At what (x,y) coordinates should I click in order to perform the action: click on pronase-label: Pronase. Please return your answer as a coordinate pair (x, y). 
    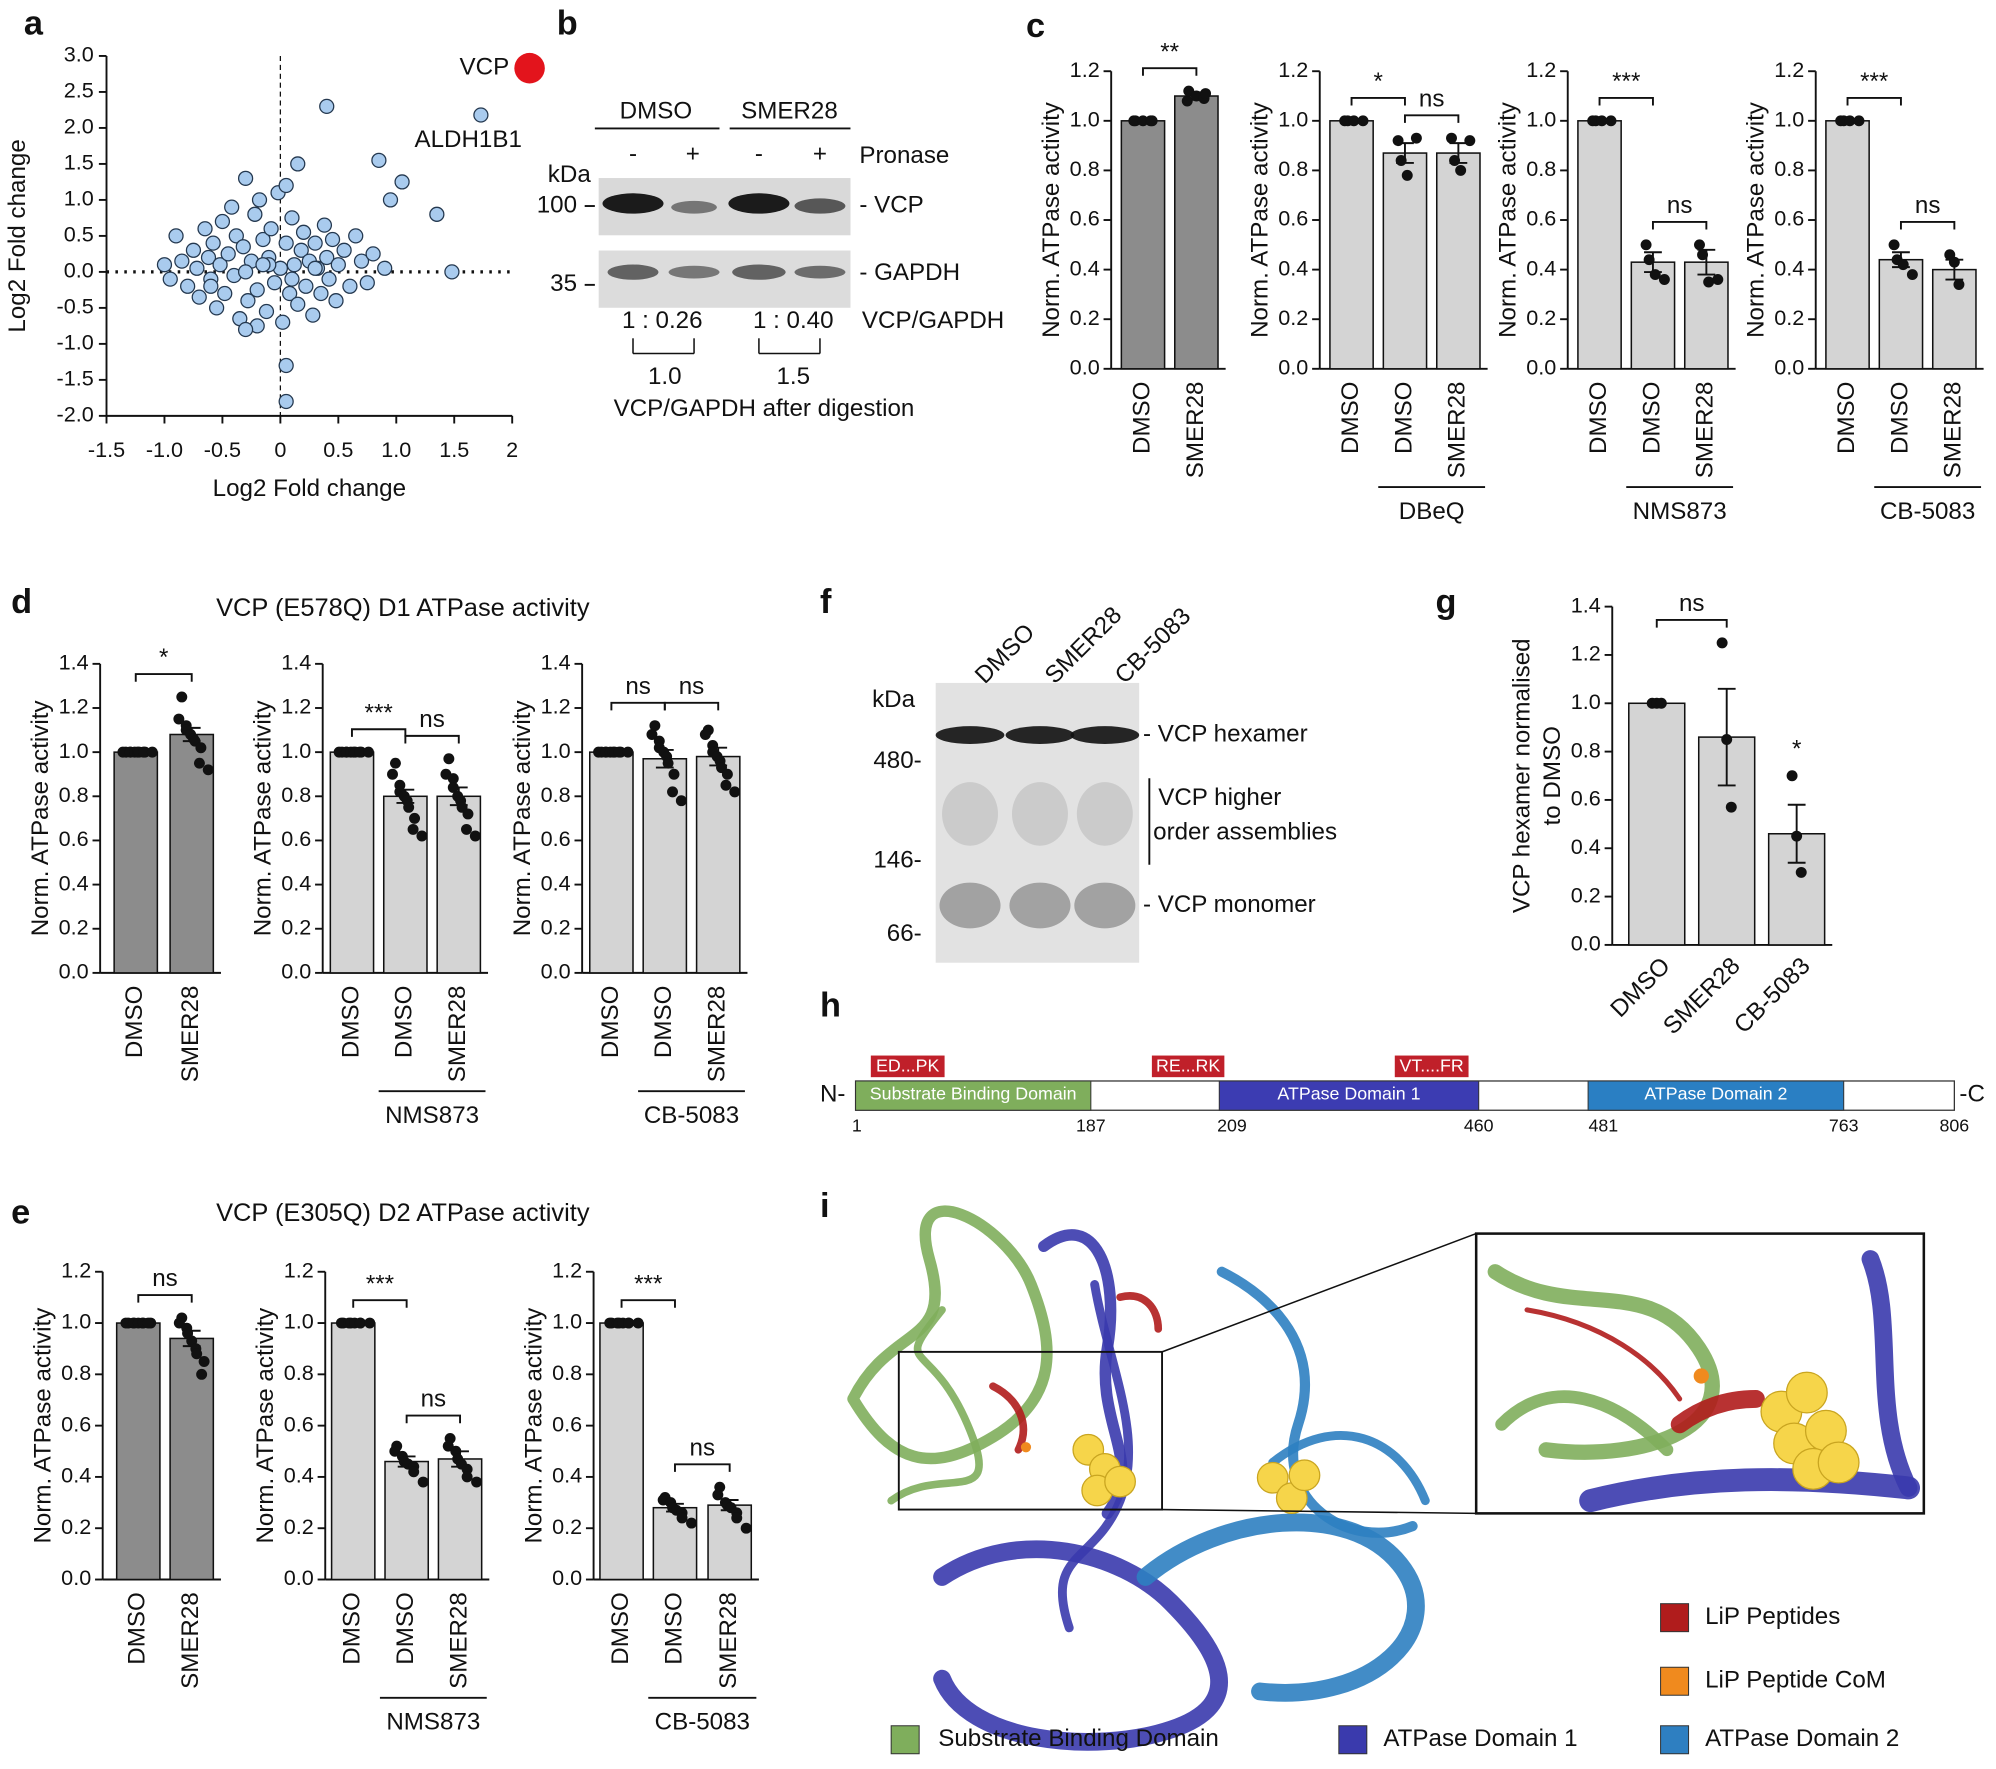
    Looking at the image, I should click on (904, 155).